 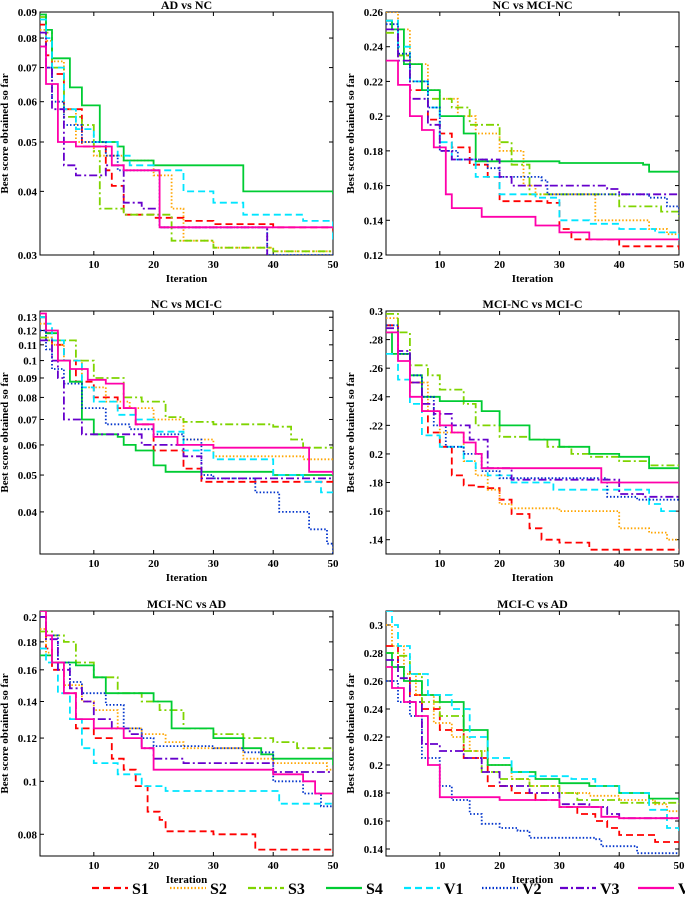 I want to click on legend-label: V4, so click(x=681, y=889).